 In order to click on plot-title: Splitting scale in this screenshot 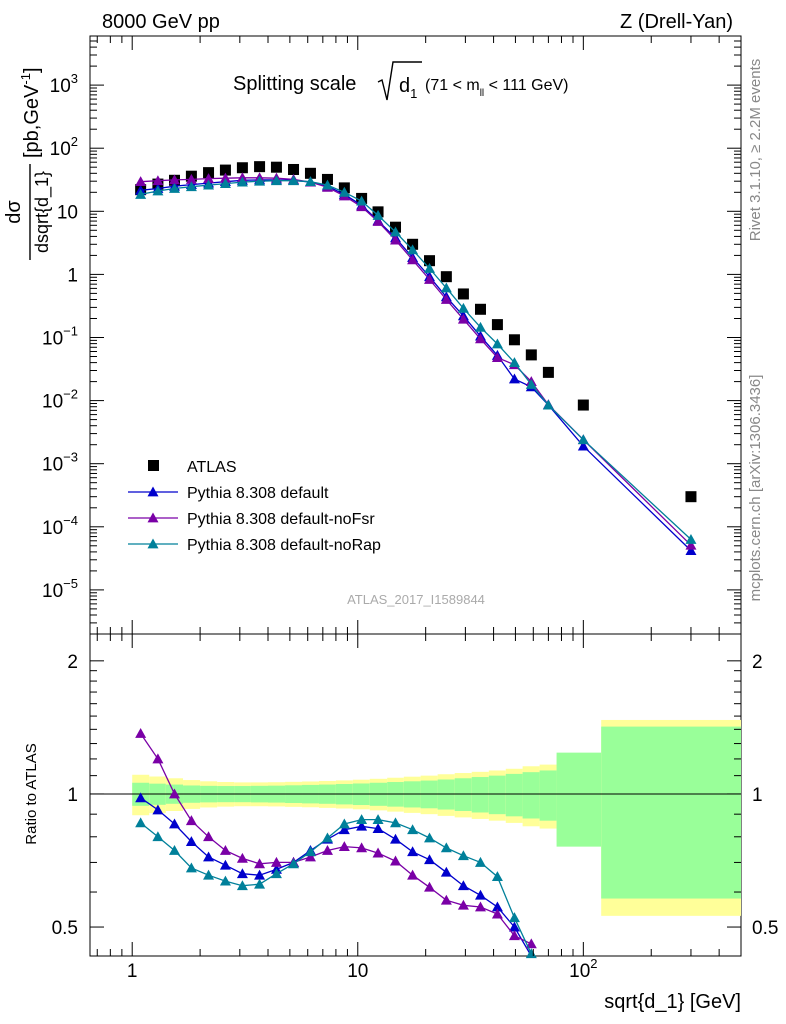, I will do `click(294, 84)`.